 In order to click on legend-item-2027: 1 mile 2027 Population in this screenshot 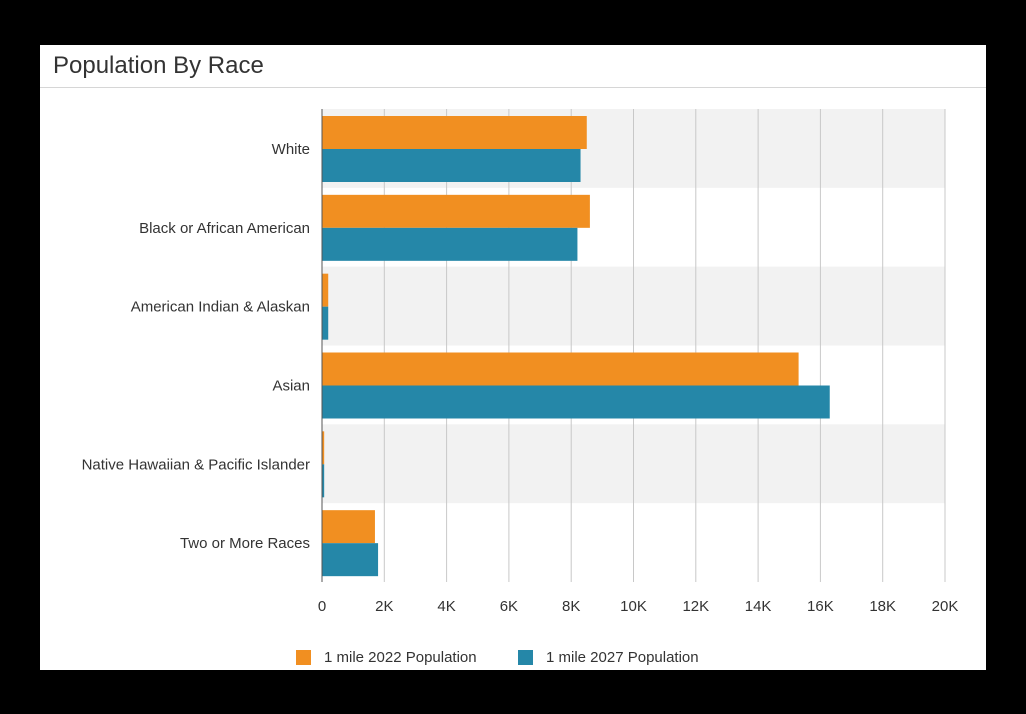, I will do `click(608, 657)`.